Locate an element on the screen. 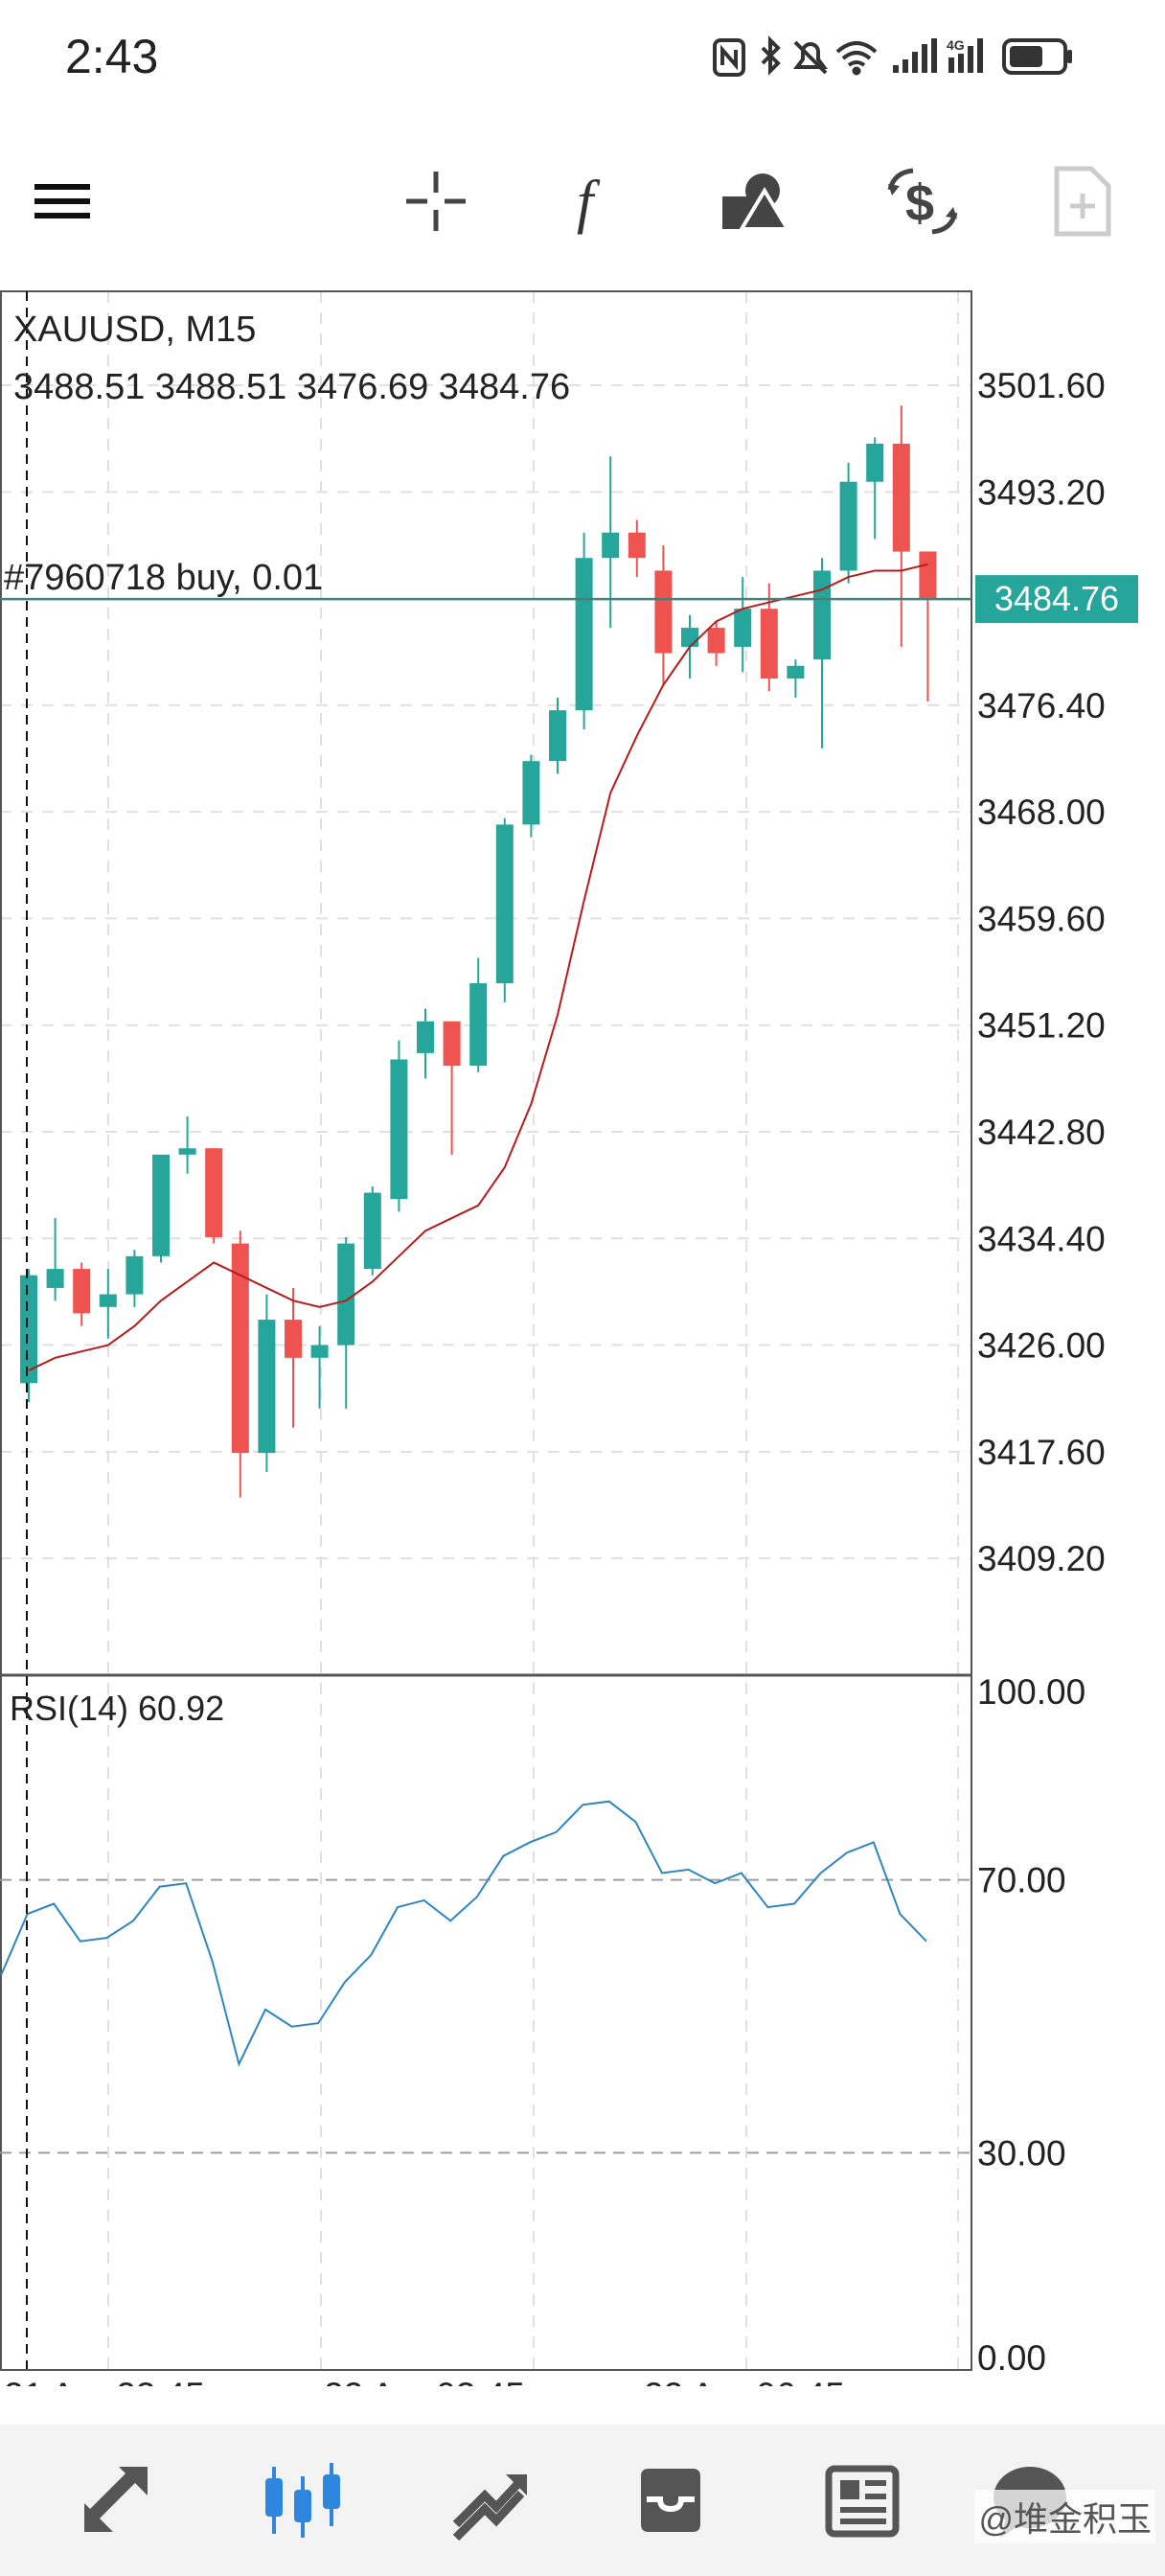  trade-button: $ is located at coordinates (923, 201).